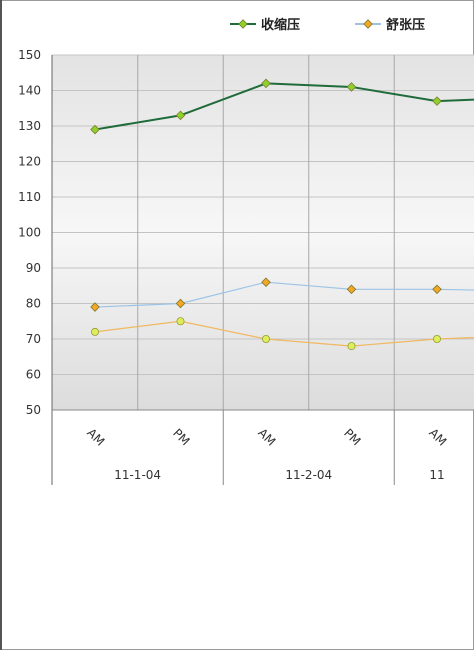  Describe the element at coordinates (327, 25) in the screenshot. I see `legend: 收缩压 舒张压` at that location.